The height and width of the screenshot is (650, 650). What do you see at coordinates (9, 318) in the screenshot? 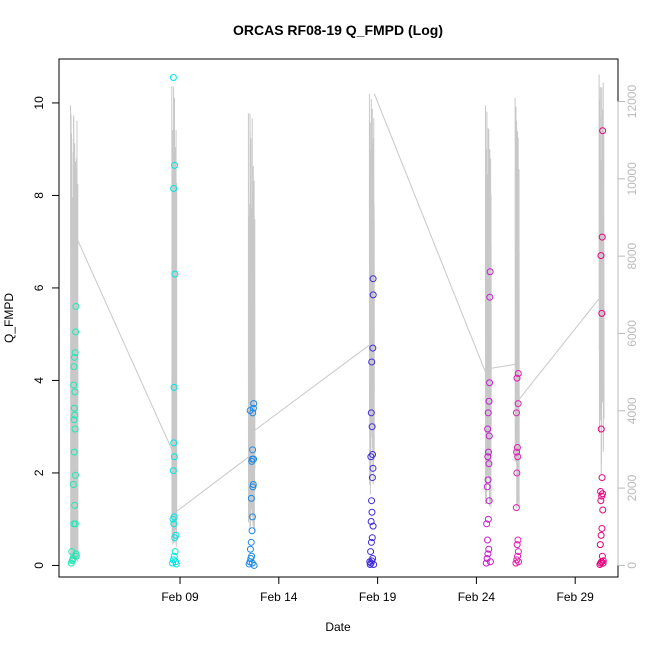
I see `y-axis-label: Q_FMPD` at bounding box center [9, 318].